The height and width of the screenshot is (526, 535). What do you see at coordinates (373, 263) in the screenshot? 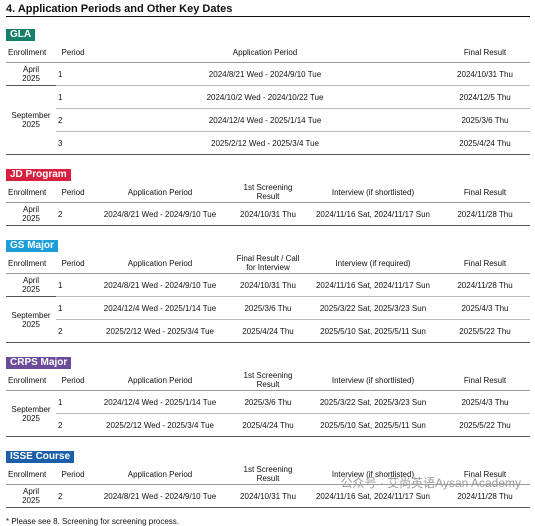
I see `column-header: Interview (if required)` at bounding box center [373, 263].